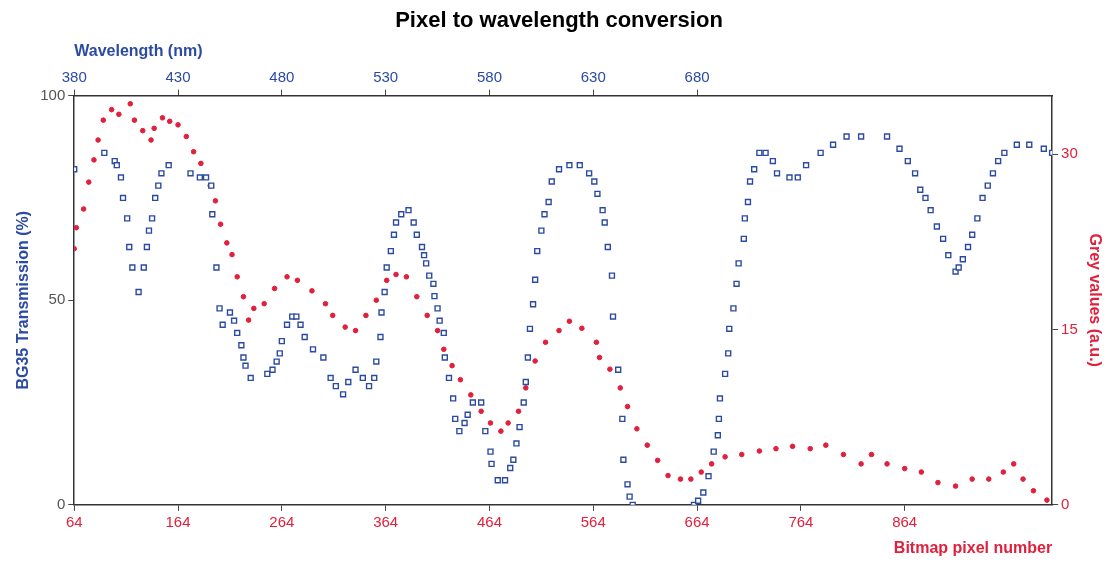  I want to click on x-tick-label: 664, so click(697, 521).